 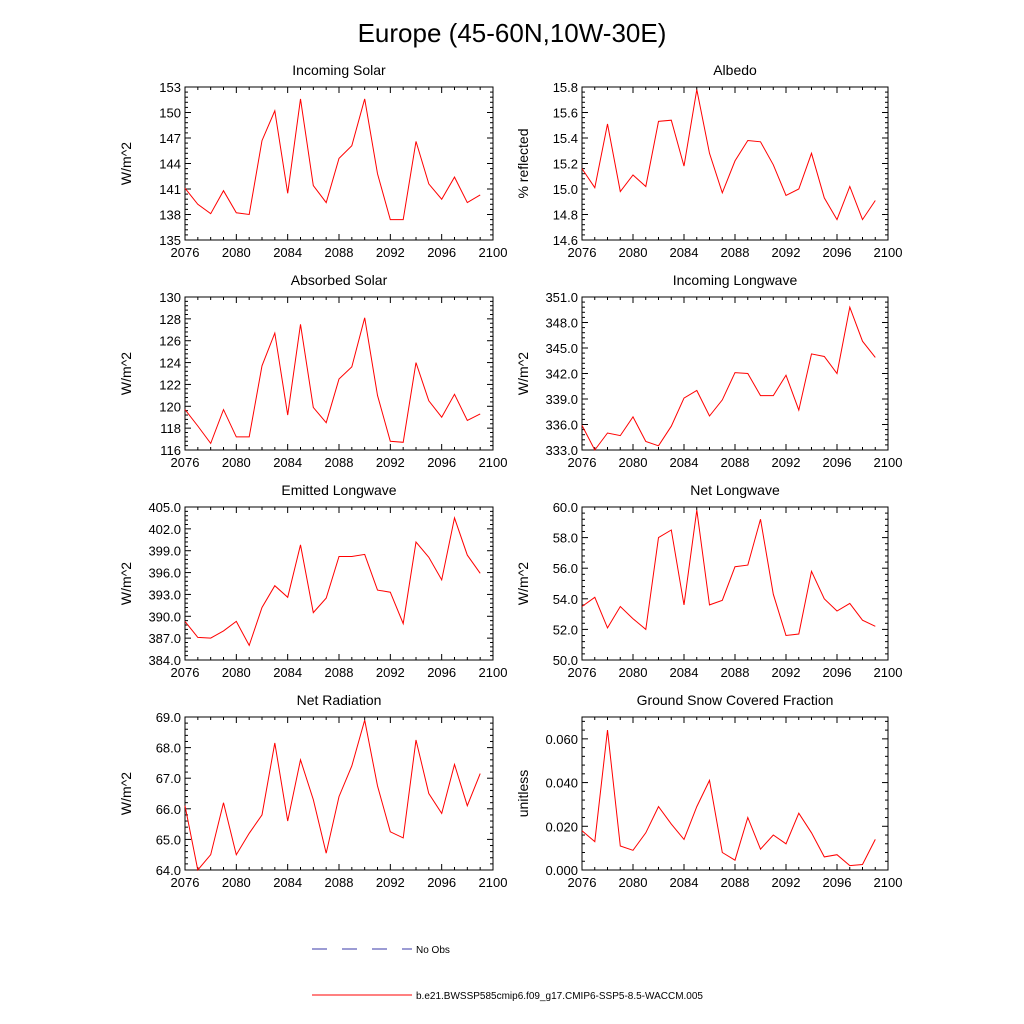 What do you see at coordinates (523, 163) in the screenshot?
I see `y-axis-label: % reflected` at bounding box center [523, 163].